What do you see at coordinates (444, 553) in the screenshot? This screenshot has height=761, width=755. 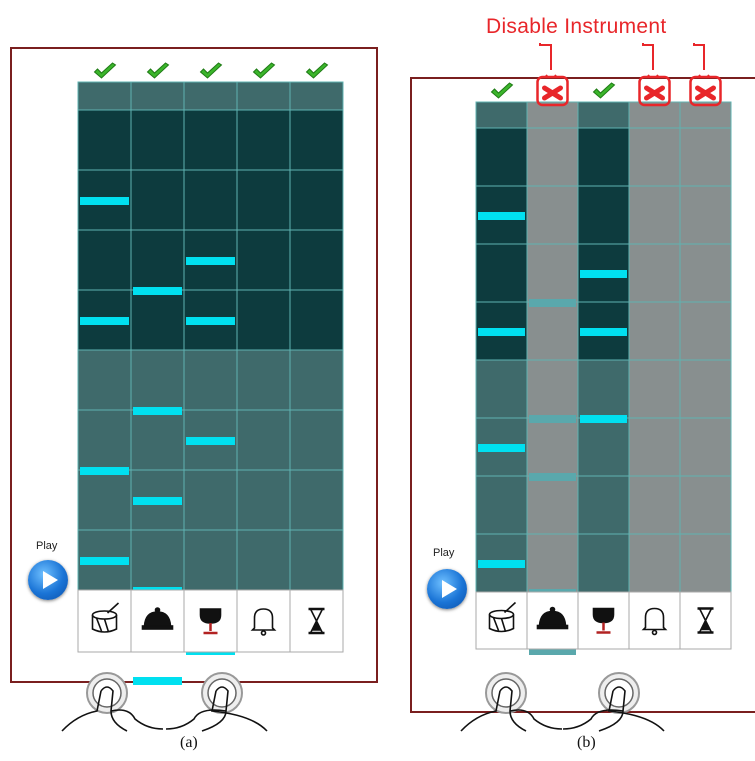 I see `play-label: Play` at bounding box center [444, 553].